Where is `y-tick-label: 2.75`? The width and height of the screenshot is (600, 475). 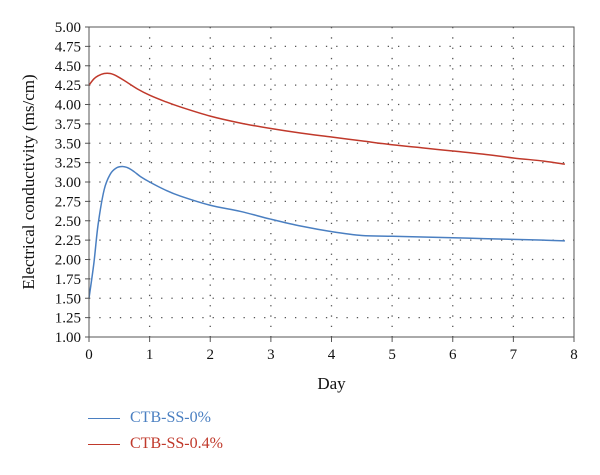 y-tick-label: 2.75 is located at coordinates (68, 202).